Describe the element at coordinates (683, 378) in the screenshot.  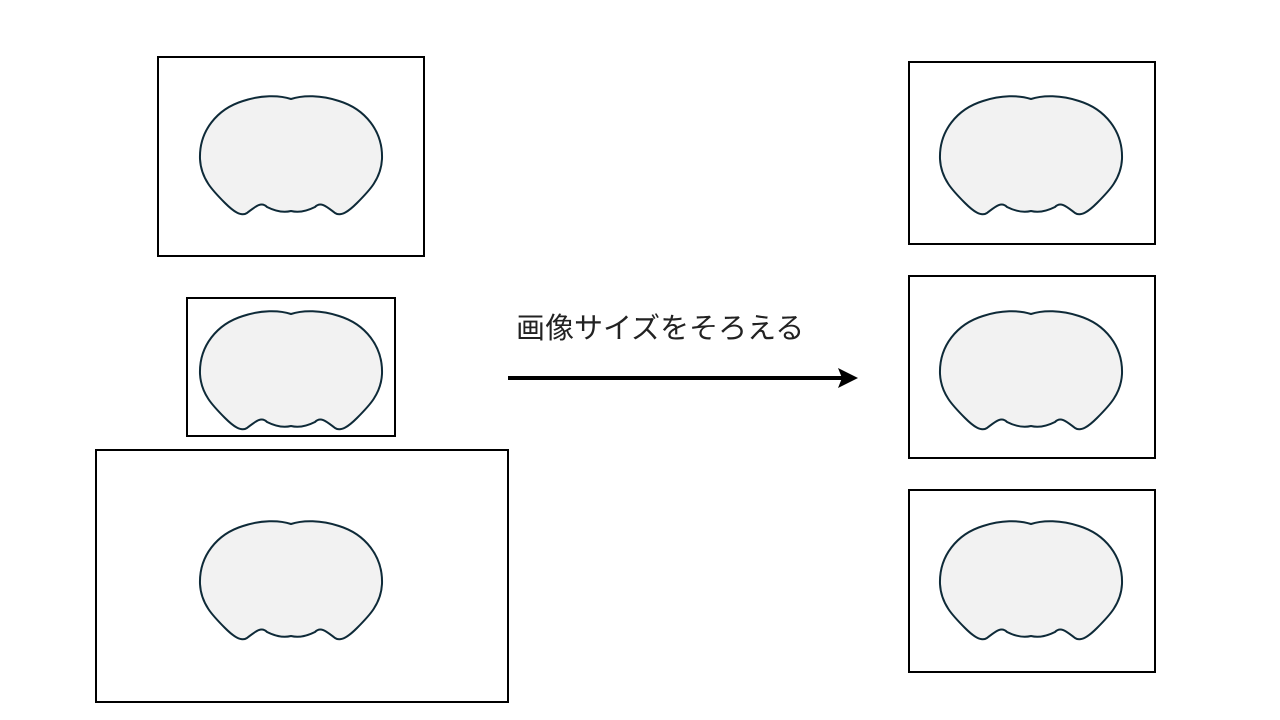
I see `right-arrow-icon` at that location.